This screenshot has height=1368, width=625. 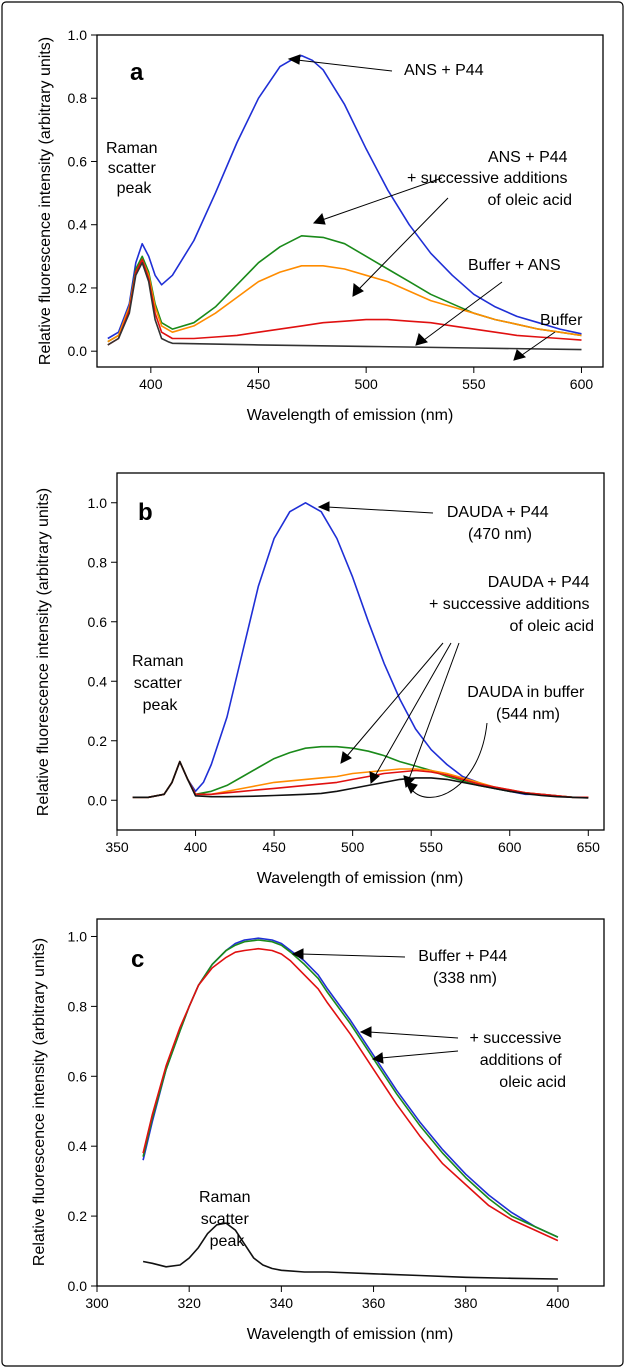 I want to click on x-tick-label: 380, so click(x=466, y=1303).